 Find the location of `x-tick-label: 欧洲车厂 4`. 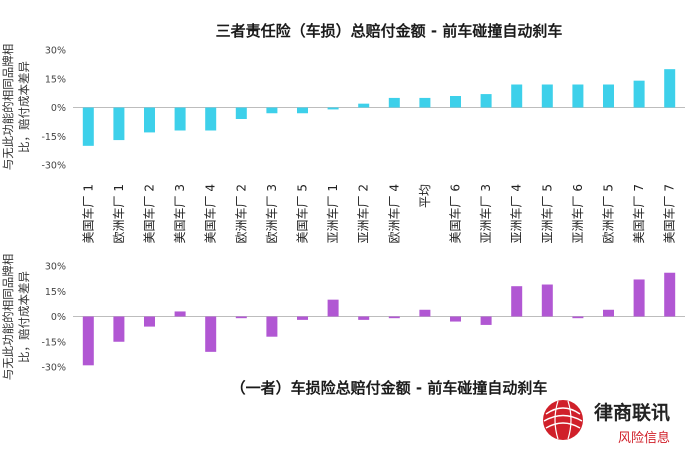

x-tick-label: 欧洲车厂 4 is located at coordinates (393, 213).